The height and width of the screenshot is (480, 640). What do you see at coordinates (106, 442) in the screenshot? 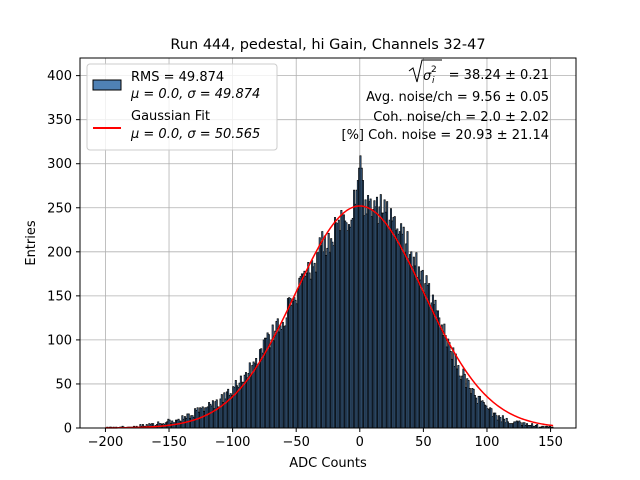
I see `x-tick-label: −200` at bounding box center [106, 442].